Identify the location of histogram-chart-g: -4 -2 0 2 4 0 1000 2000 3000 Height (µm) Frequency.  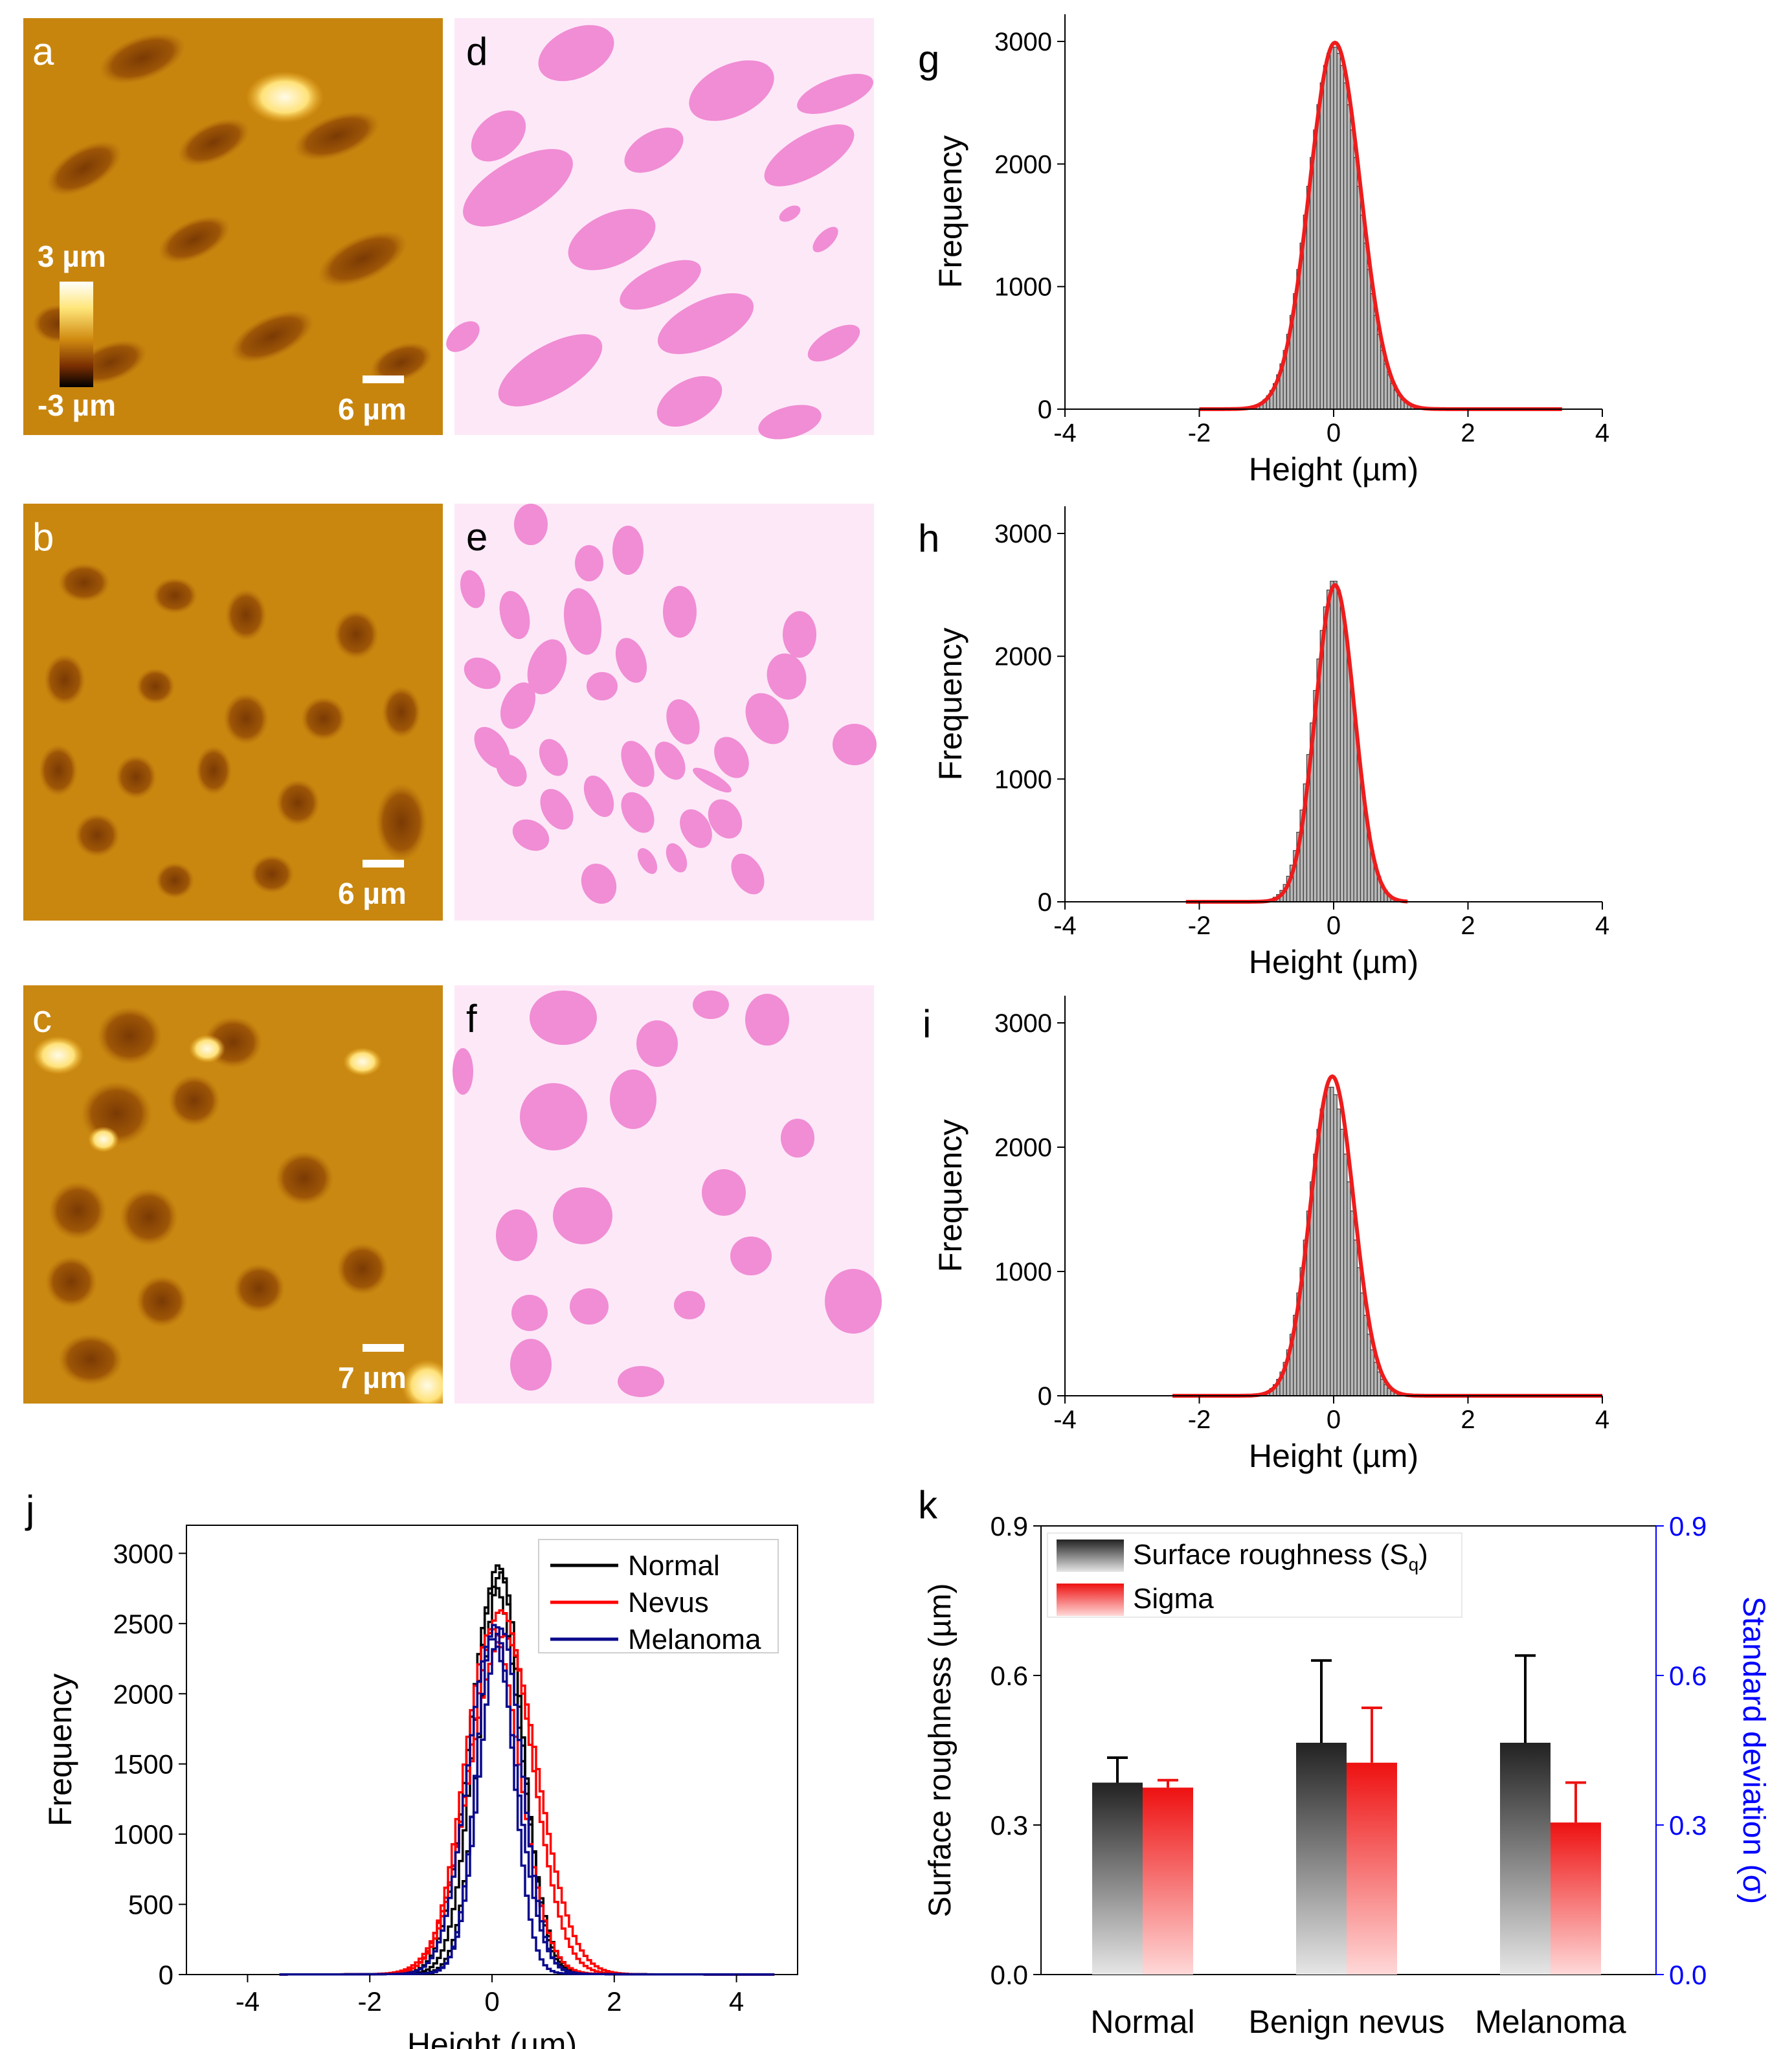
(1270, 250).